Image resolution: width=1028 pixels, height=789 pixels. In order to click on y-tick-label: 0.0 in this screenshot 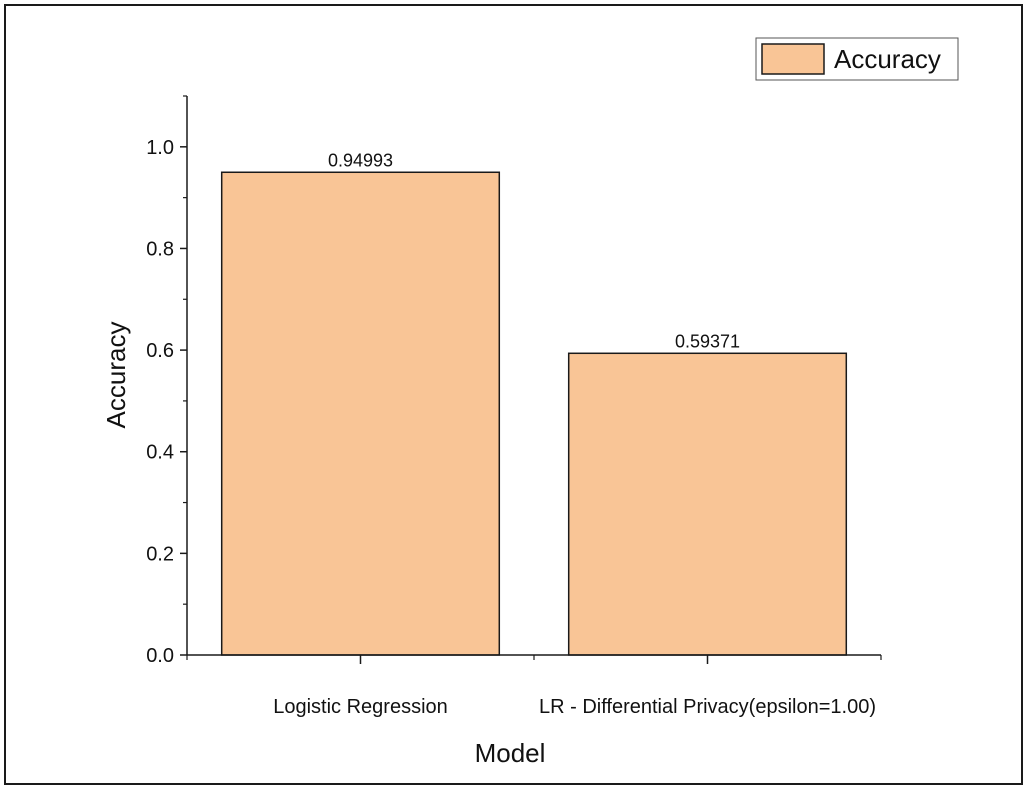, I will do `click(160, 656)`.